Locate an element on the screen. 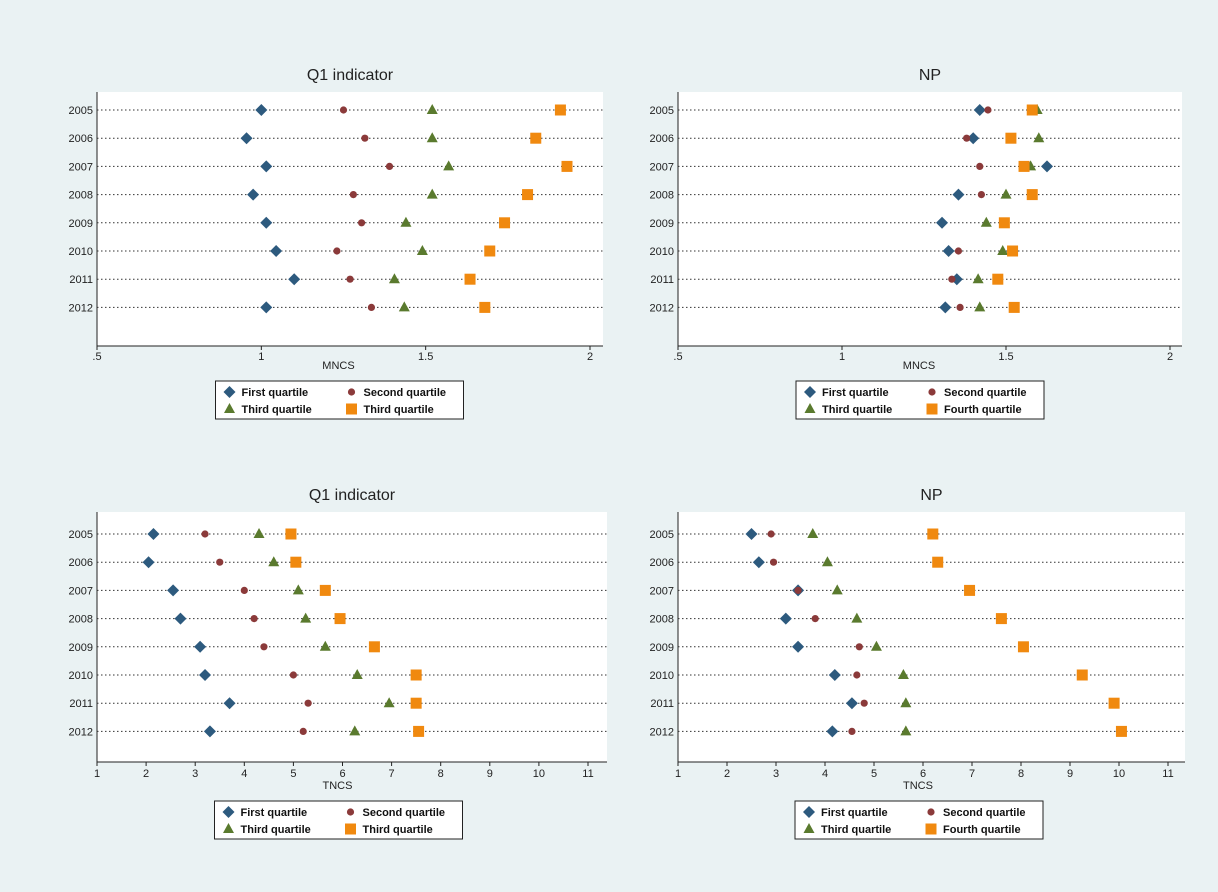 This screenshot has height=892, width=1218. x-tick-label: 5 is located at coordinates (874, 774).